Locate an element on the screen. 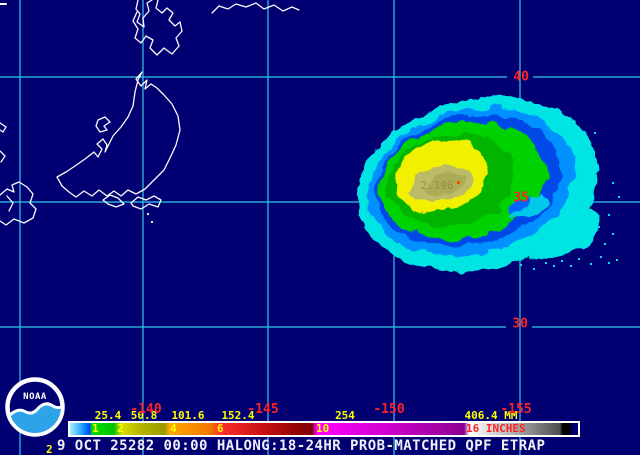  noaa-logo-gull-icon is located at coordinates (35, 410).